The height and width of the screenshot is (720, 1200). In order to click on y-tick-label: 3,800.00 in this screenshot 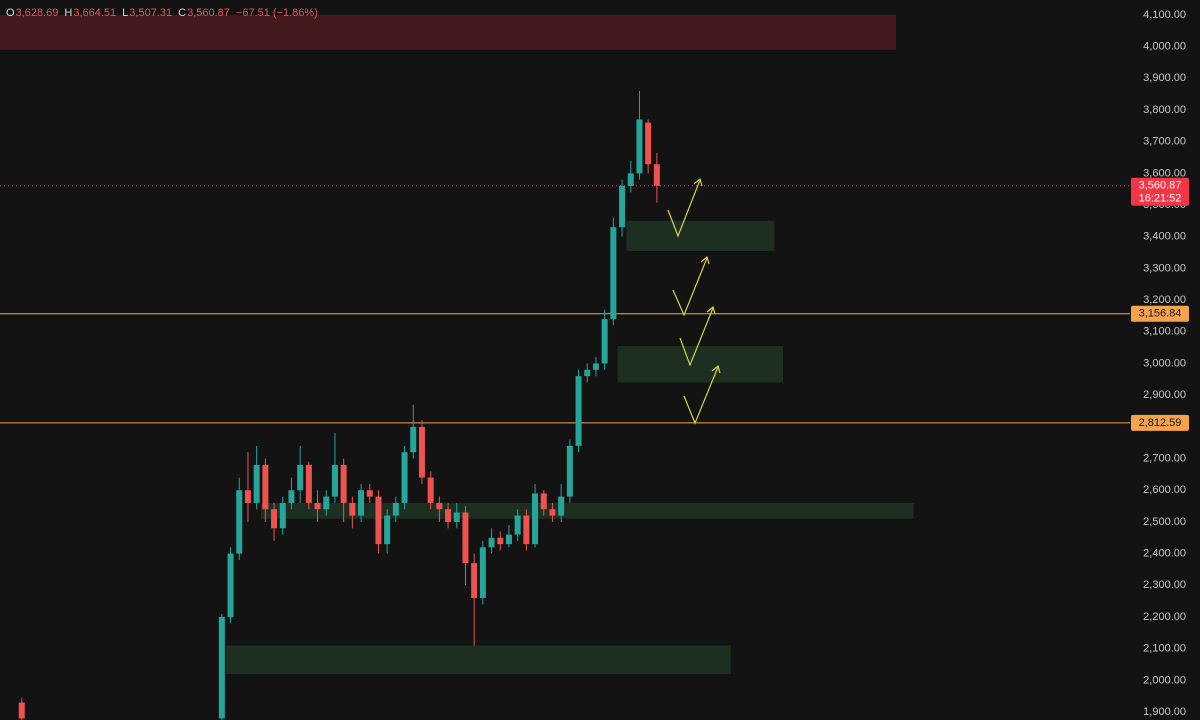, I will do `click(1164, 110)`.